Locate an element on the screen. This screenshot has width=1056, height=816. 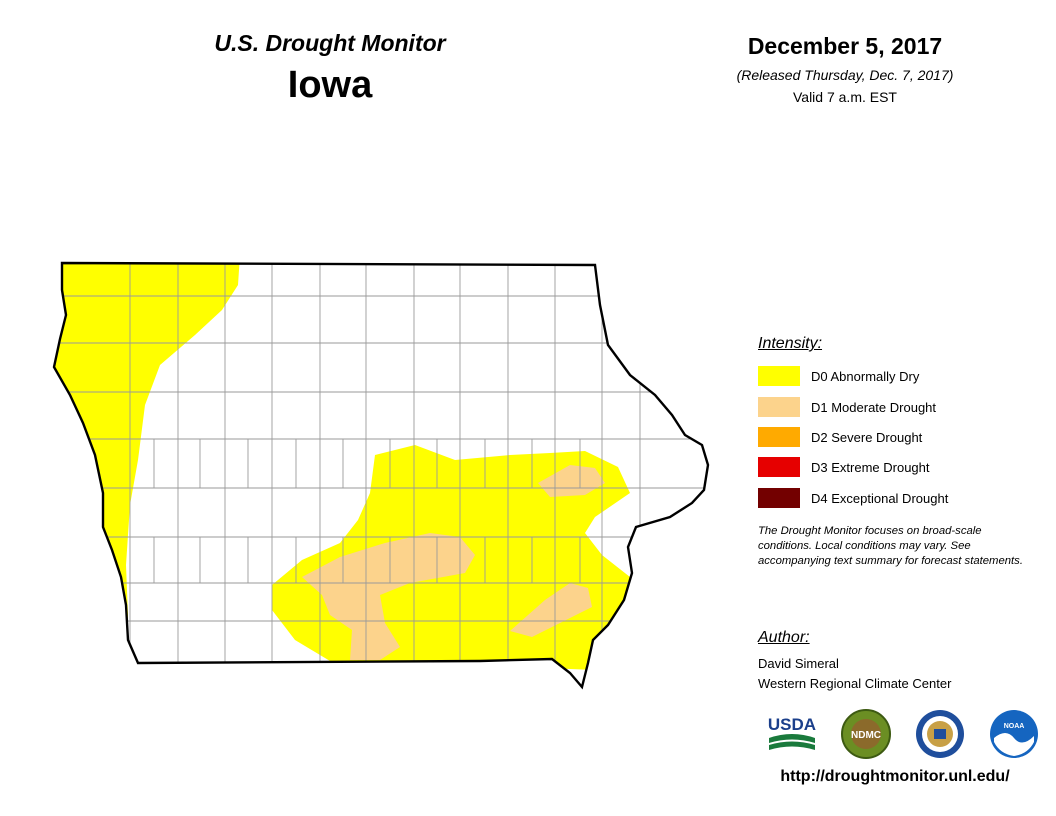
legend-label-d2: D2 Severe Drought is located at coordinates (867, 437).